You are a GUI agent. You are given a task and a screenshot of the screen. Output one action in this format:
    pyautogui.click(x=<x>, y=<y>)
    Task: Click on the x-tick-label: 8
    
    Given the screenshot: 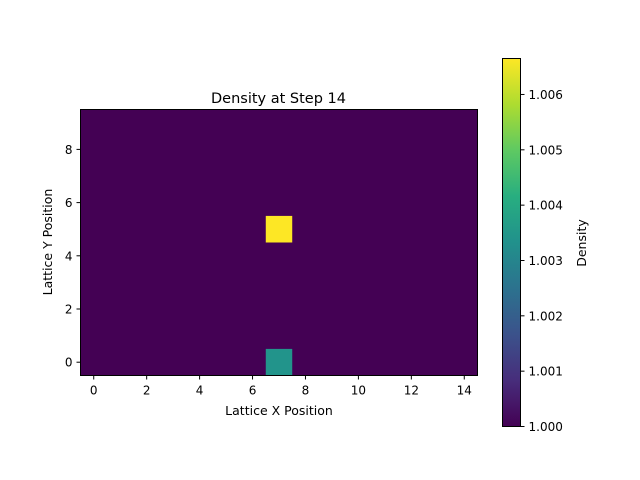 What is the action you would take?
    pyautogui.click(x=306, y=391)
    